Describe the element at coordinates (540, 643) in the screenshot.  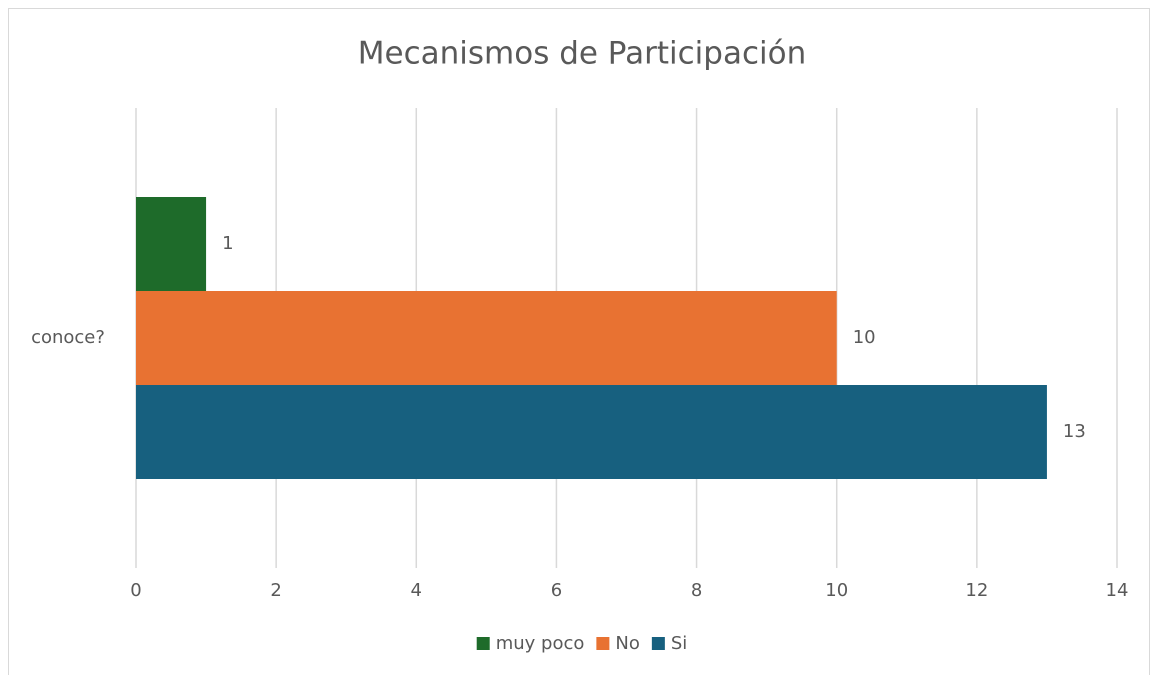
I see `legend-label: muy poco` at that location.